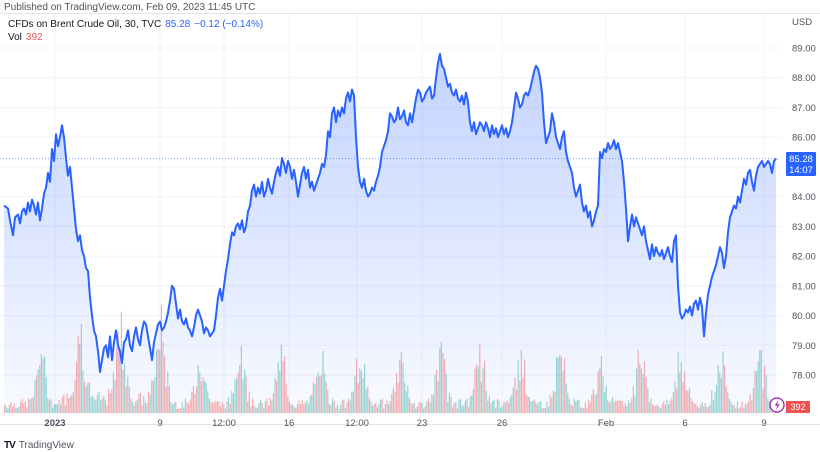  Describe the element at coordinates (289, 423) in the screenshot. I see `time-tick: 16` at that location.